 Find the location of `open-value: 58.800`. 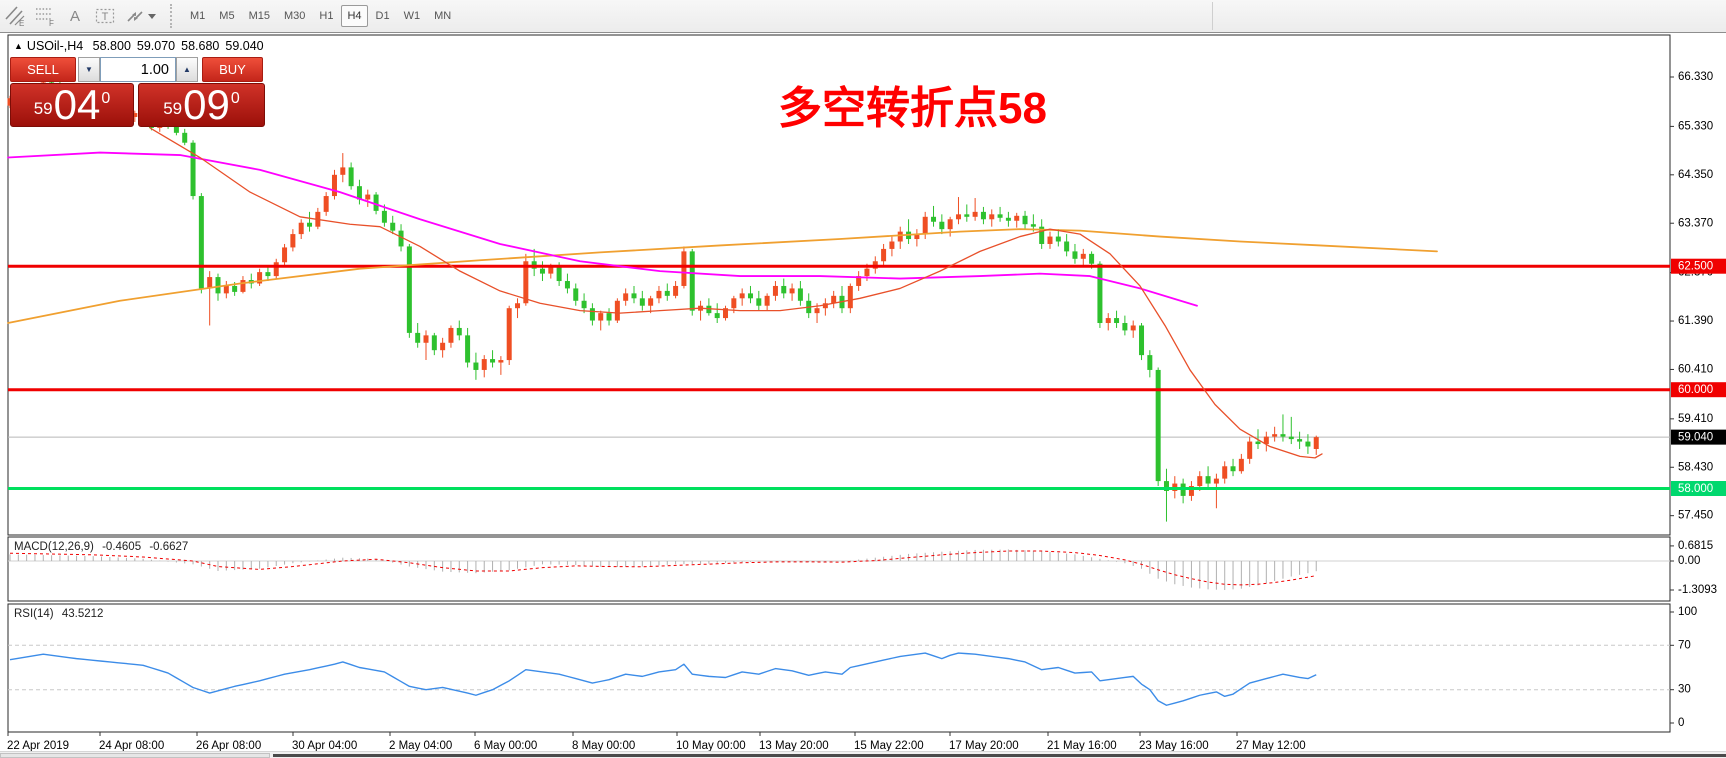

open-value: 58.800 is located at coordinates (111, 46).